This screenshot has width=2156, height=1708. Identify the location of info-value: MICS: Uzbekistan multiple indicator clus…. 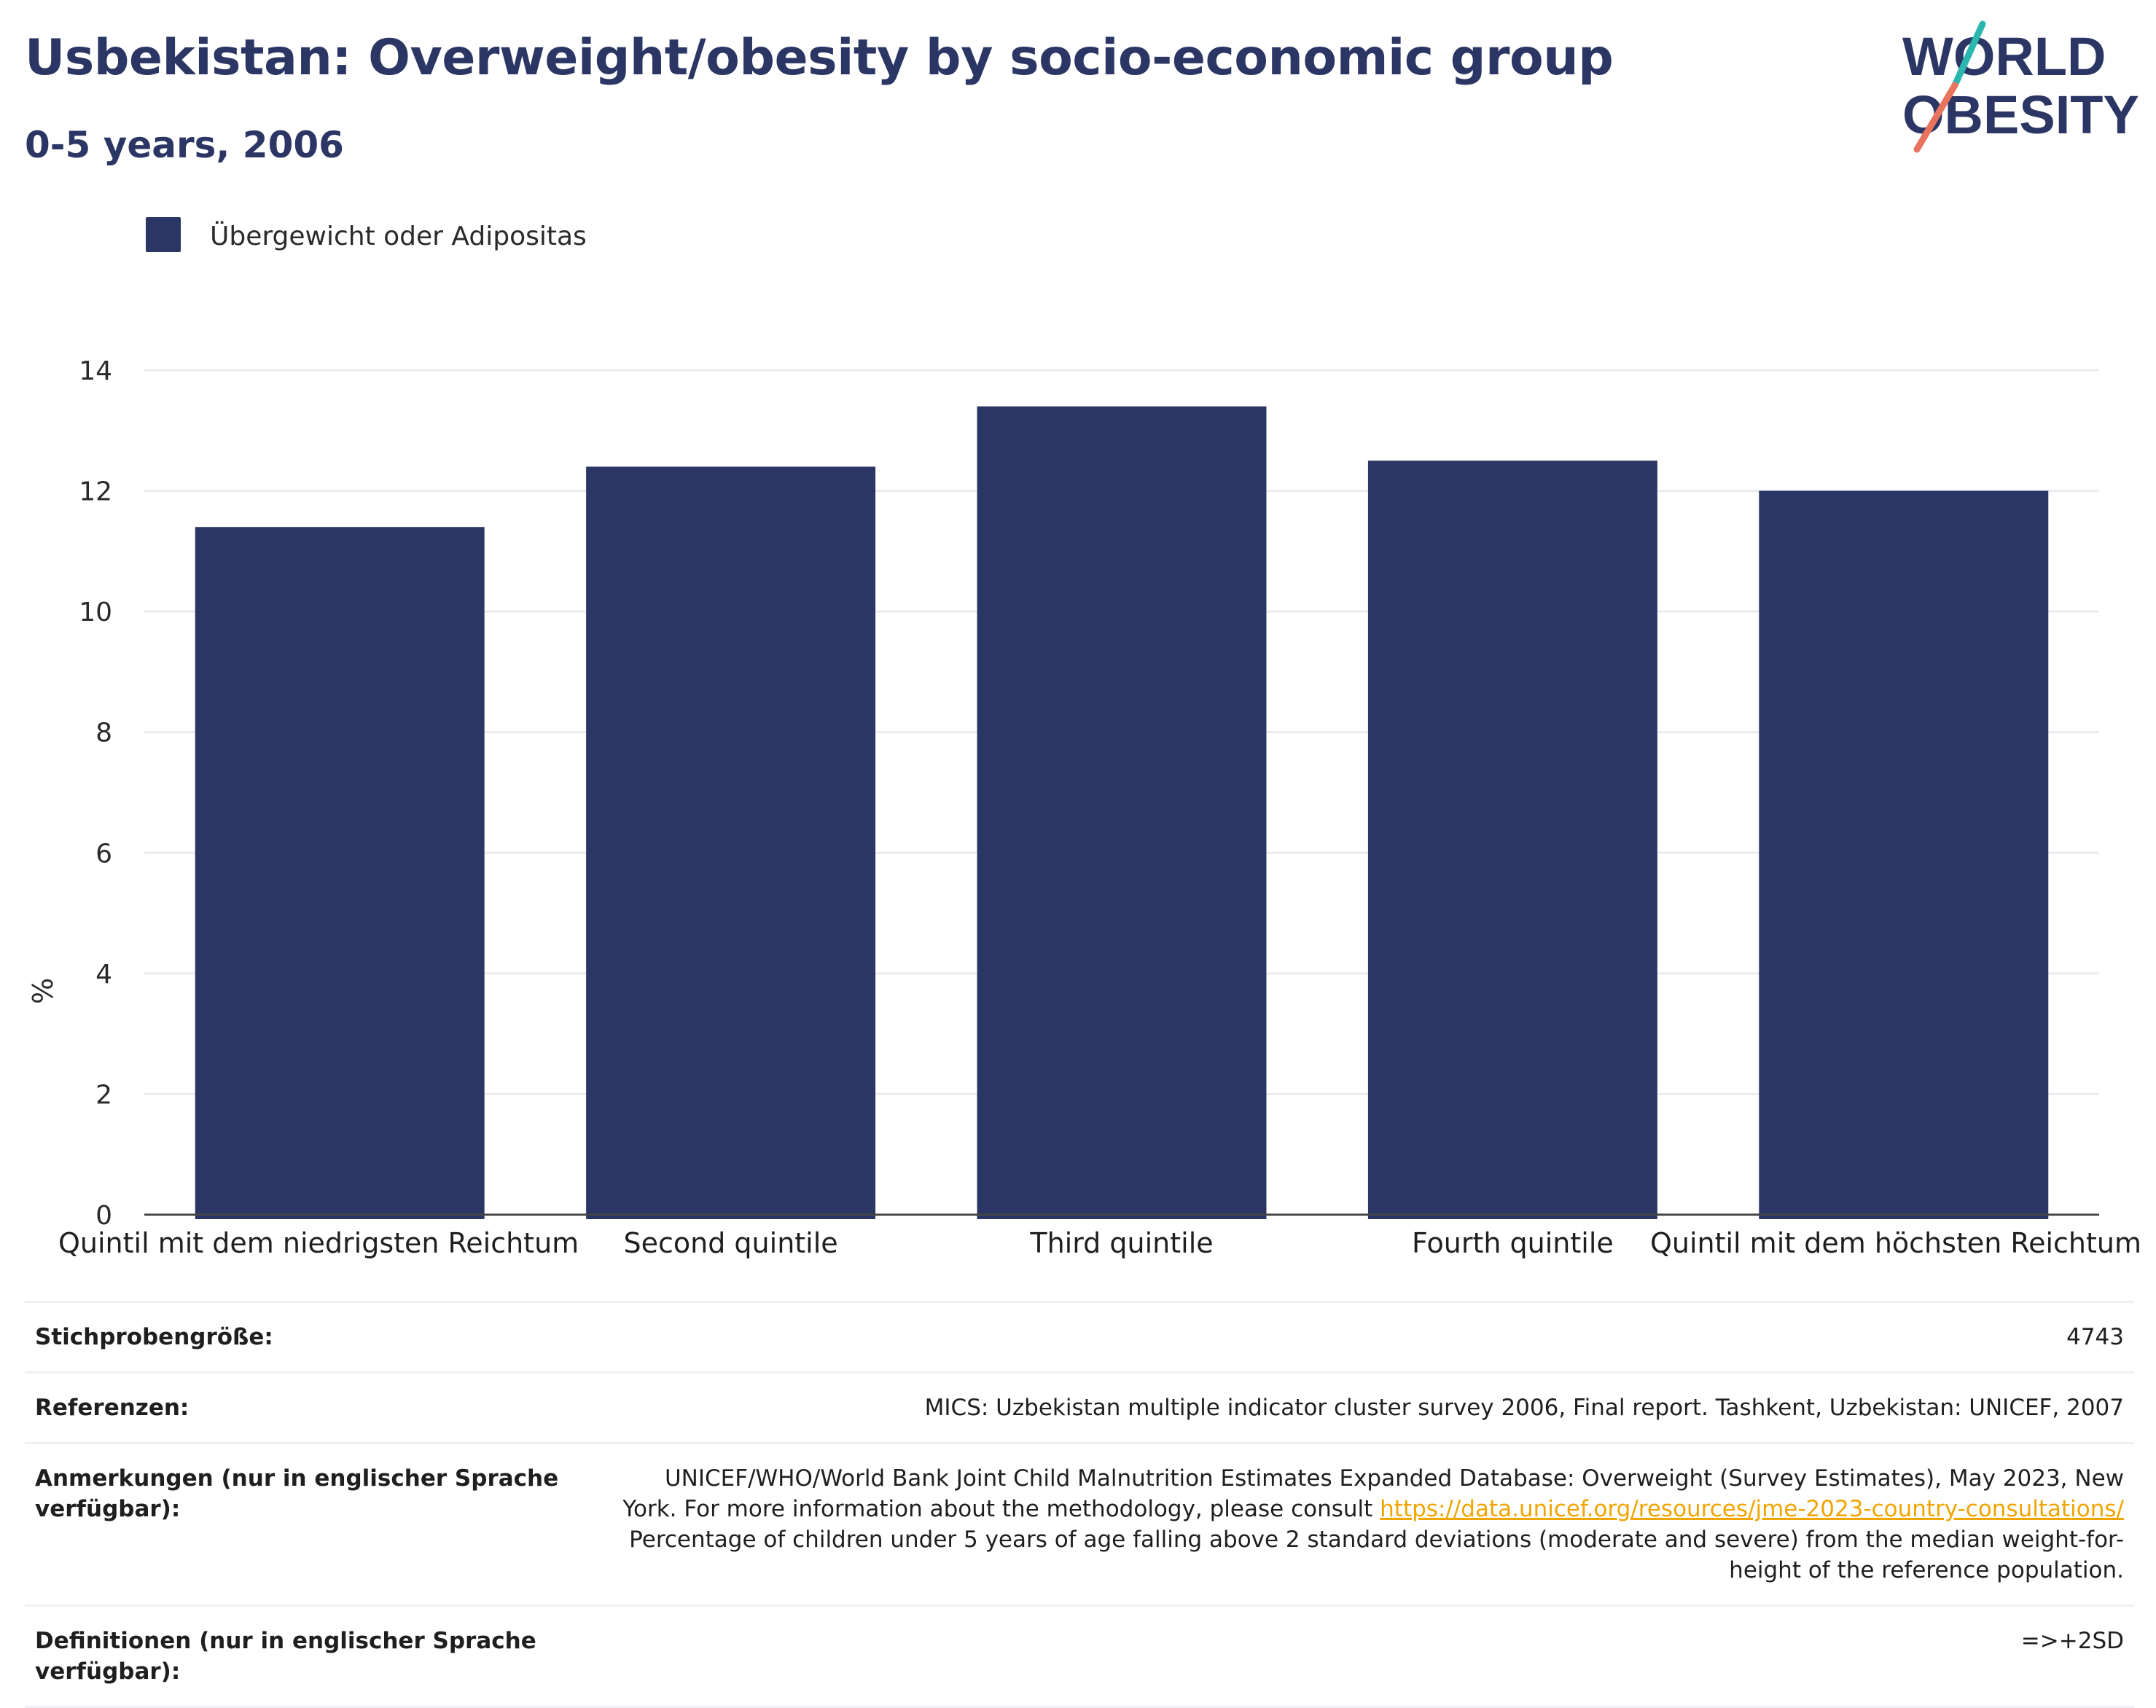
(1366, 1407).